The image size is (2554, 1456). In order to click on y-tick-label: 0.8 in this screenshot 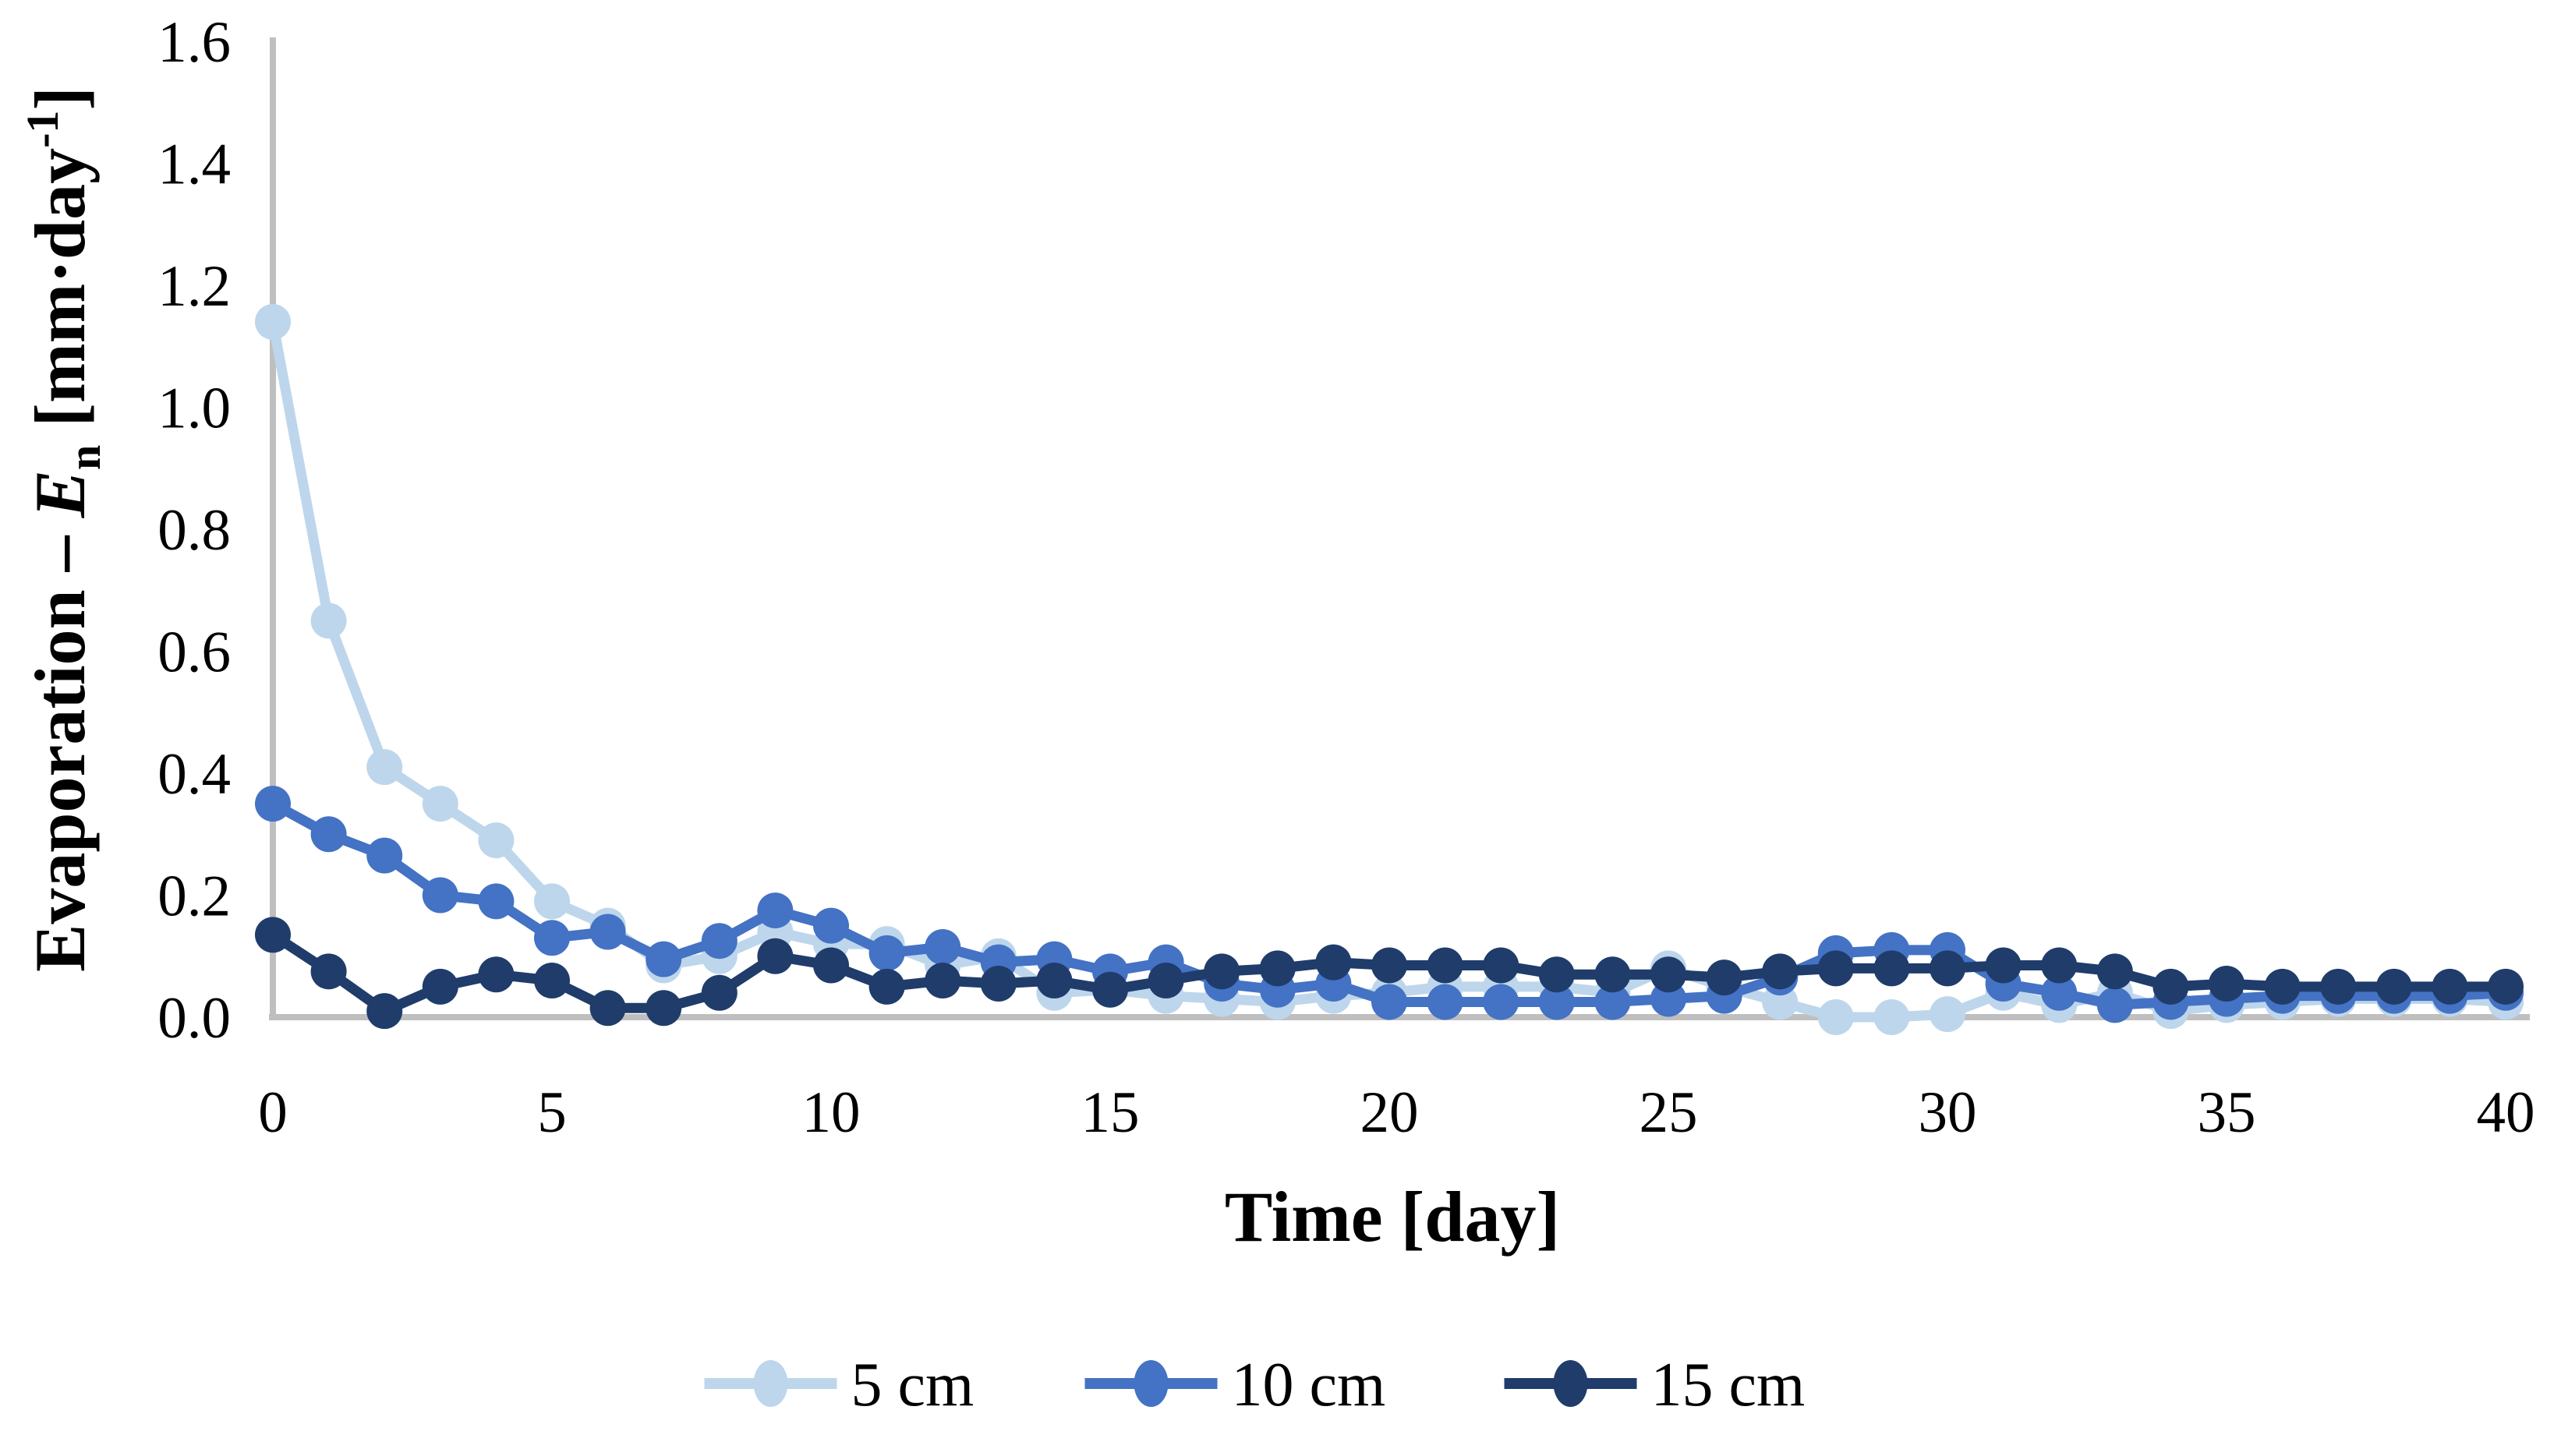, I will do `click(194, 530)`.